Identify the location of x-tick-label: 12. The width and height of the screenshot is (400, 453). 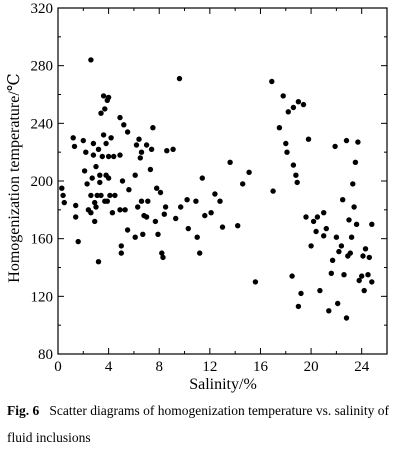
(209, 367).